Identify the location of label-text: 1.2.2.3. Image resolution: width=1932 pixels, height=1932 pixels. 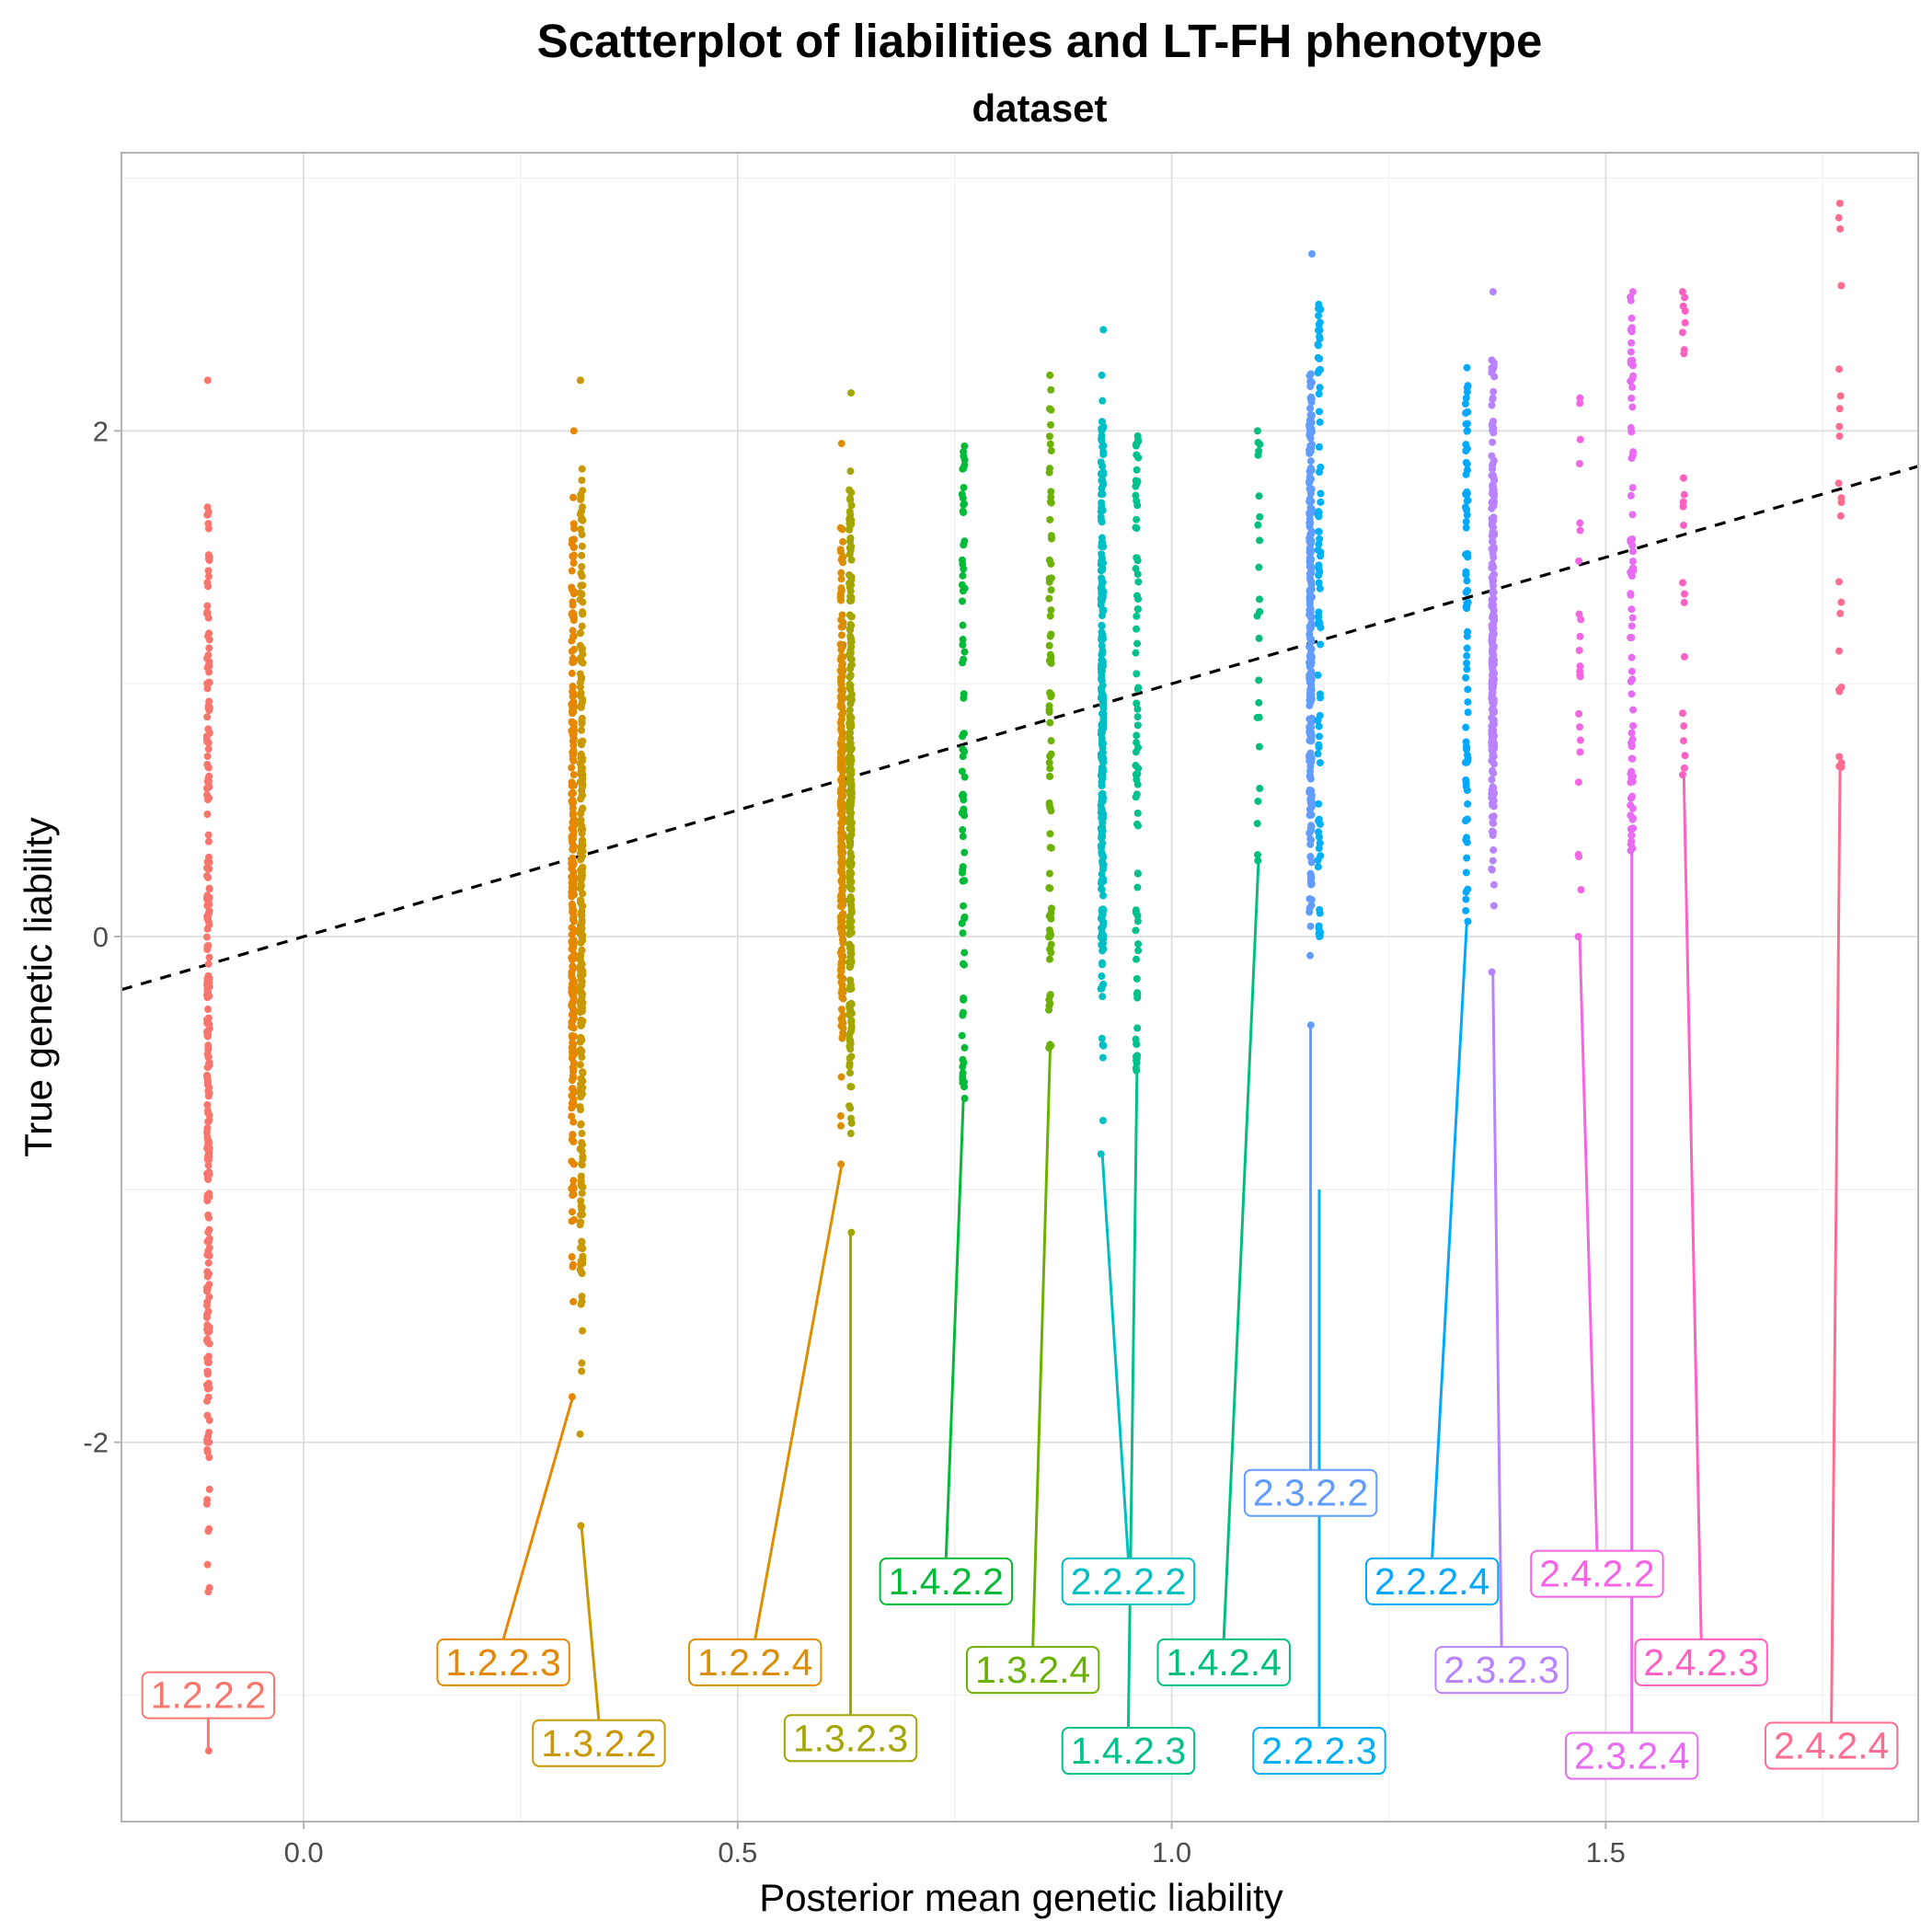
(502, 1662).